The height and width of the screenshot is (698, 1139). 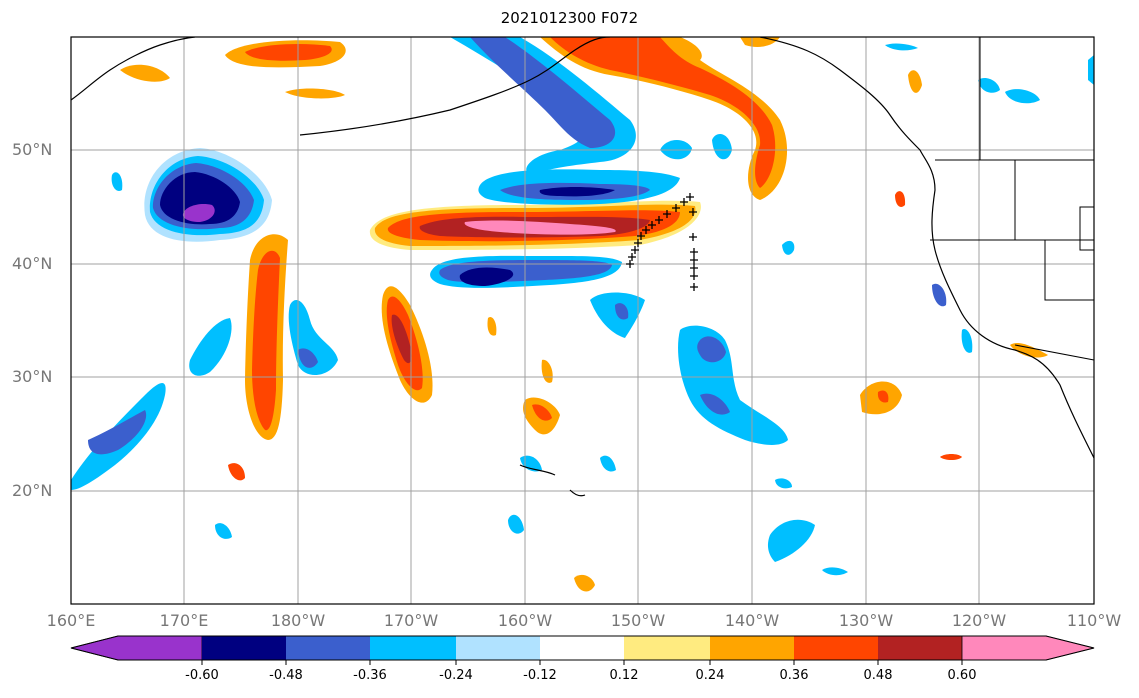 I want to click on colorbar-outline, so click(x=582, y=648).